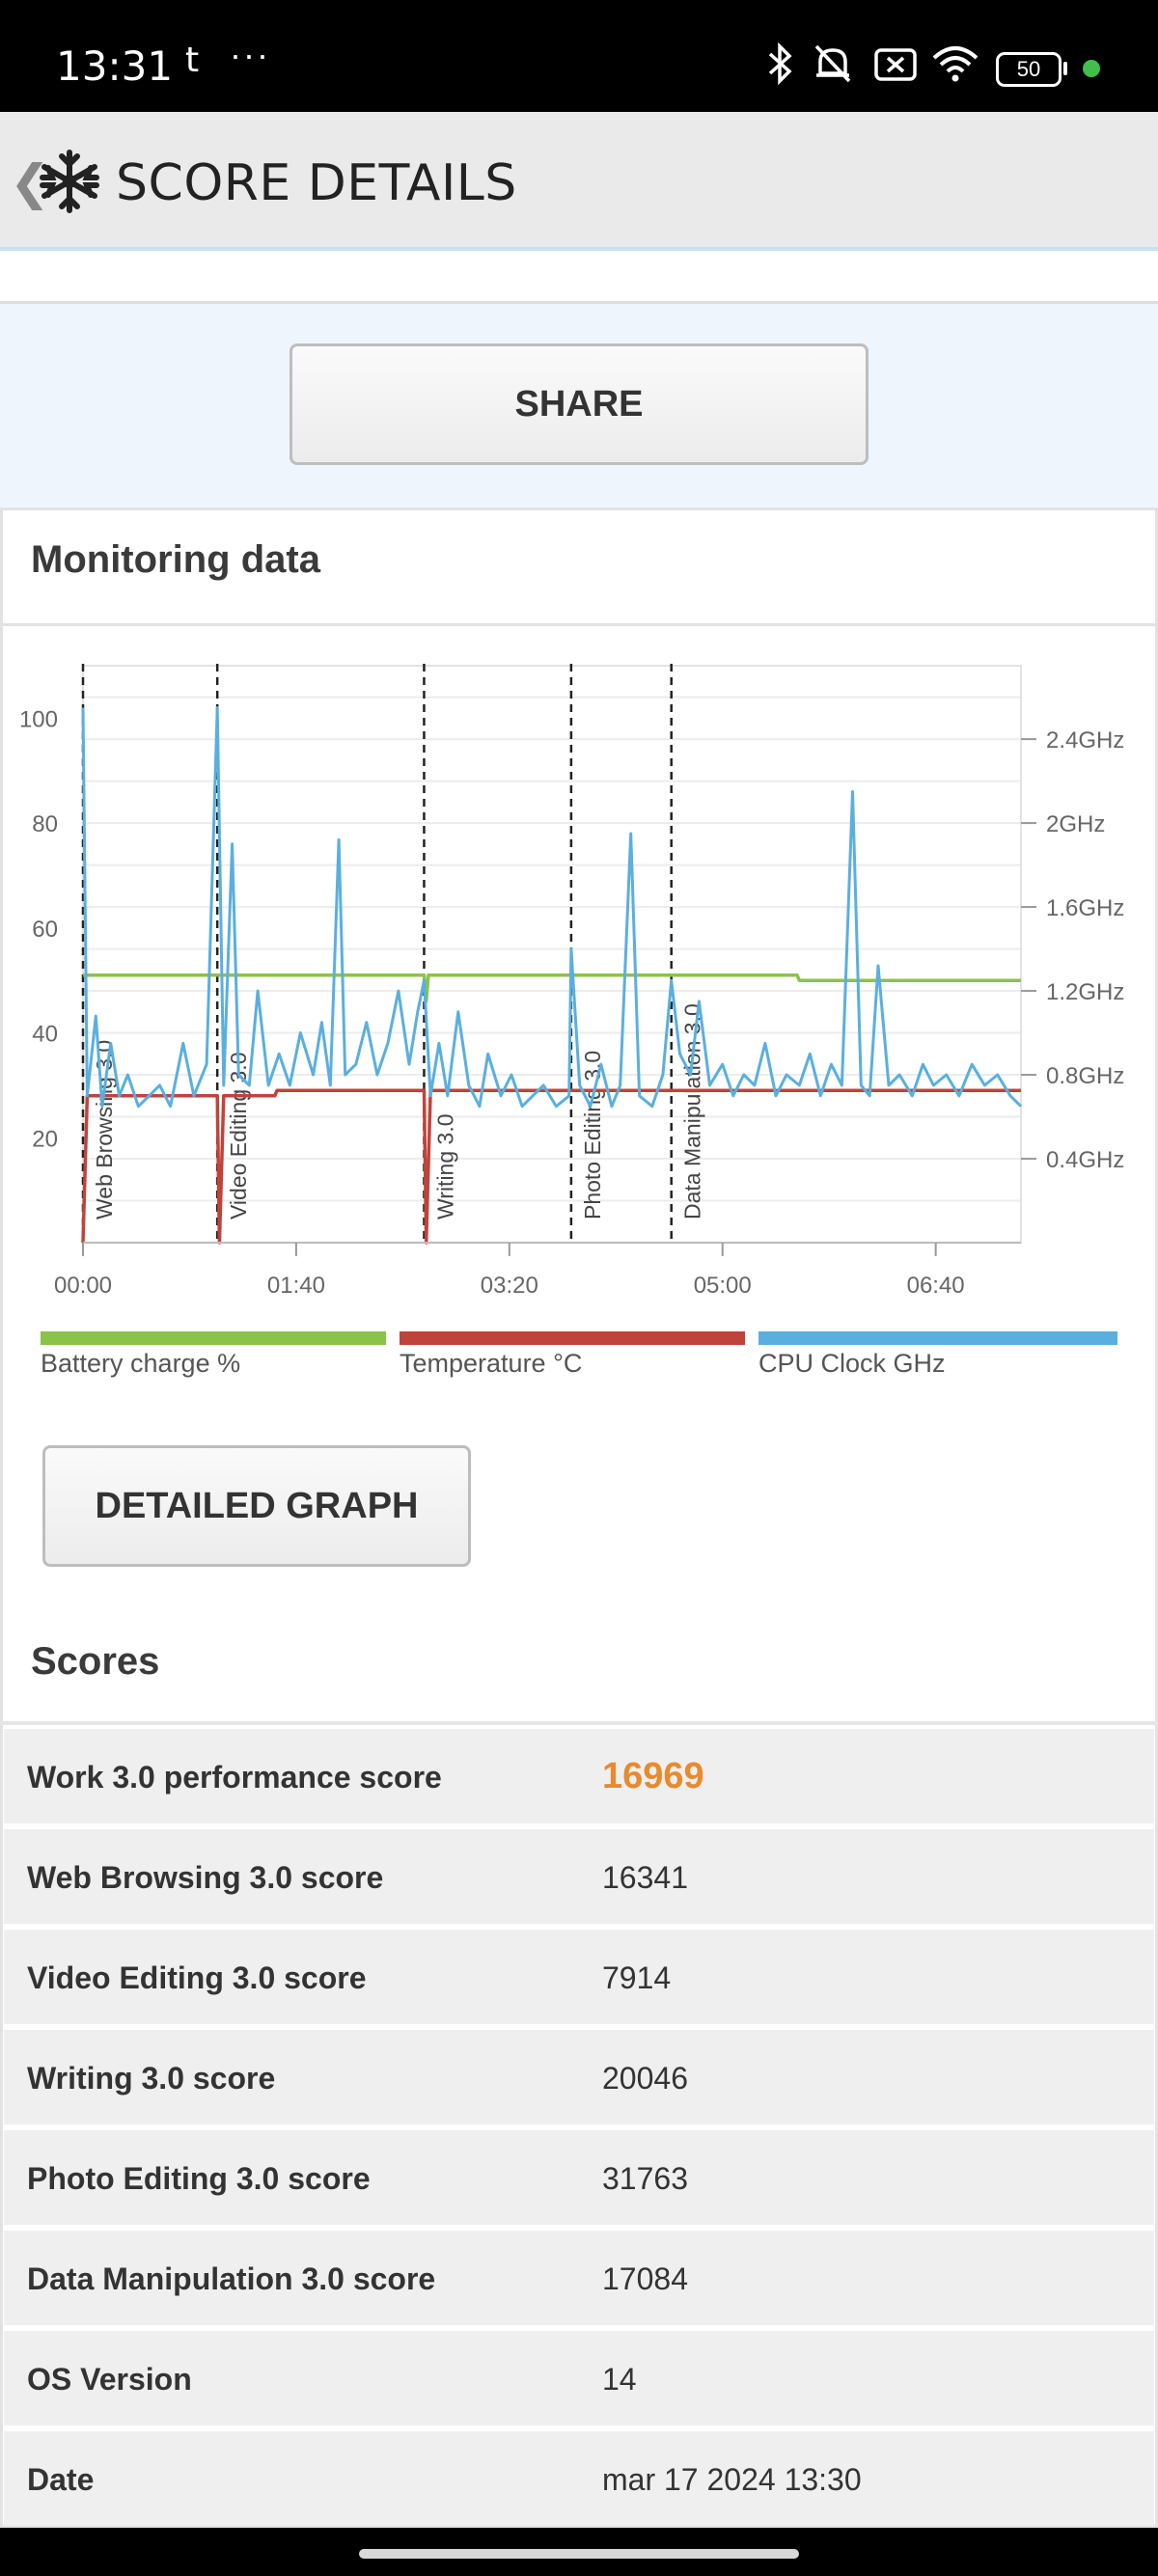  I want to click on more-notifications-icon: ···, so click(250, 54).